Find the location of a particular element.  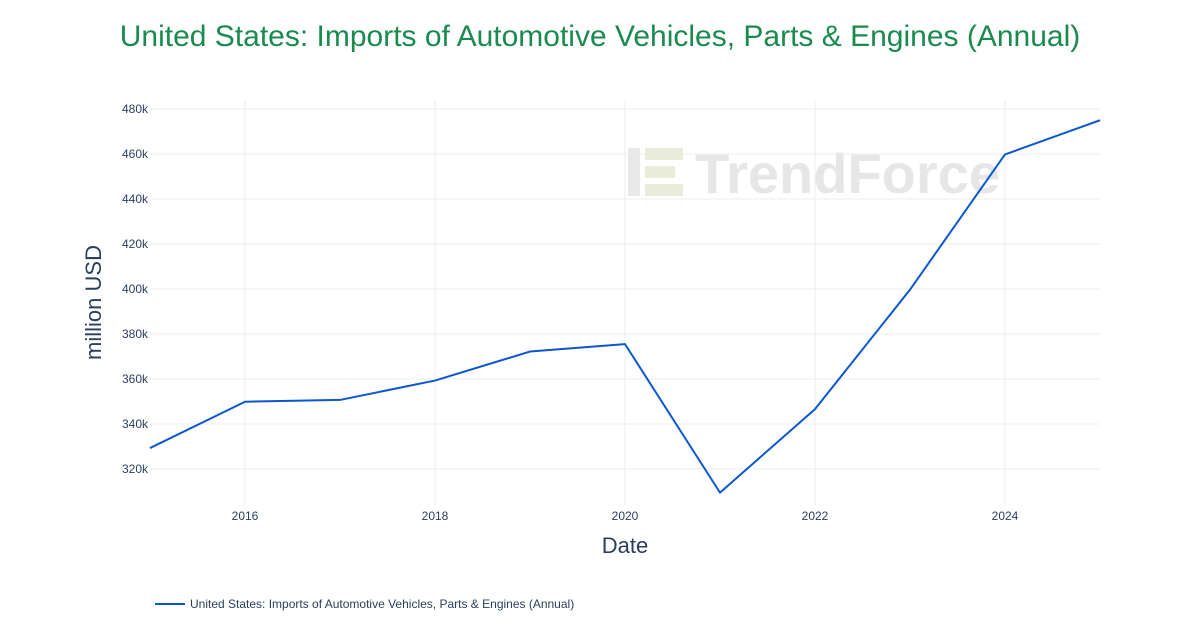

y-tick-label: 340k is located at coordinates (135, 424).